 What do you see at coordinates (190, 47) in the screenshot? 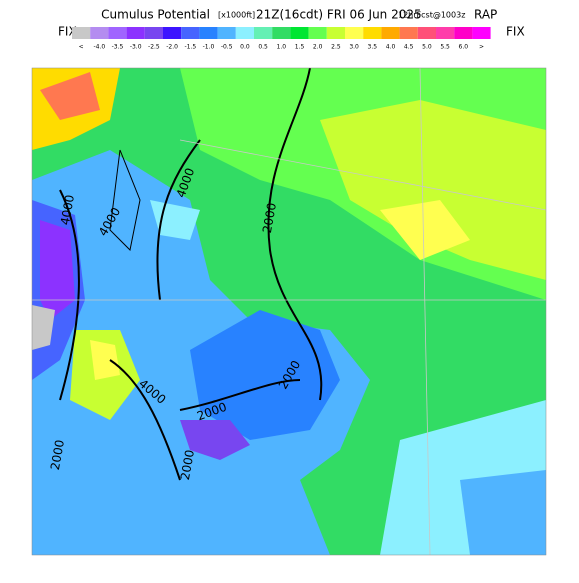
I see `colorbar-label: -1.5` at bounding box center [190, 47].